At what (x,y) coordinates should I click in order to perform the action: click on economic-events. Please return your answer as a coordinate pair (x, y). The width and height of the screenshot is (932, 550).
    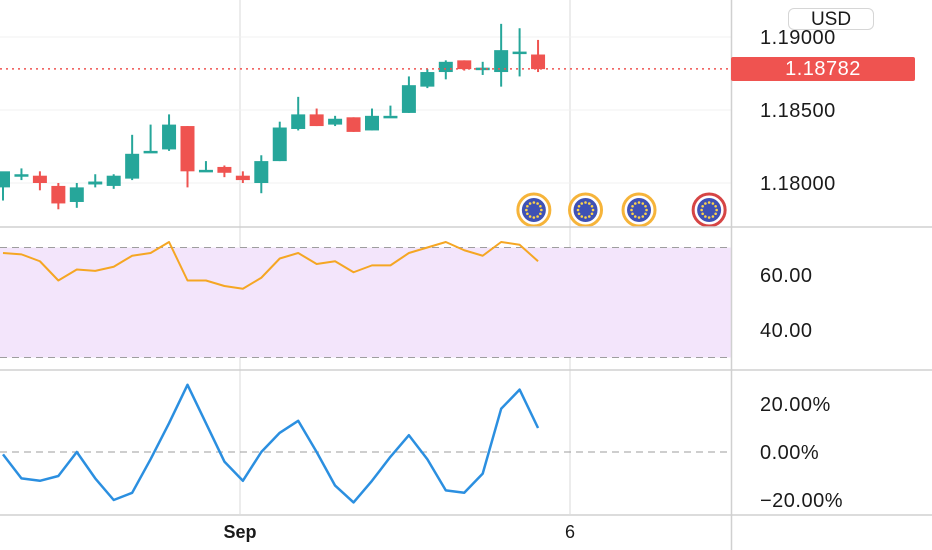
    Looking at the image, I should click on (621, 210).